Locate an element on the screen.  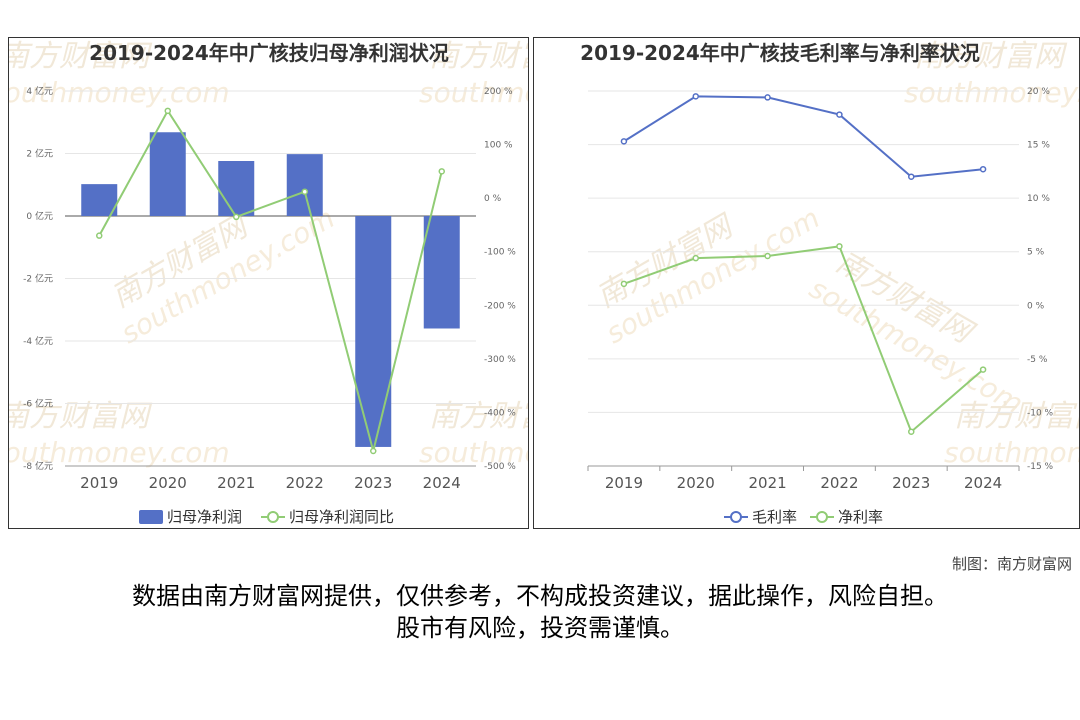
legend-bar-swatch is located at coordinates (151, 517).